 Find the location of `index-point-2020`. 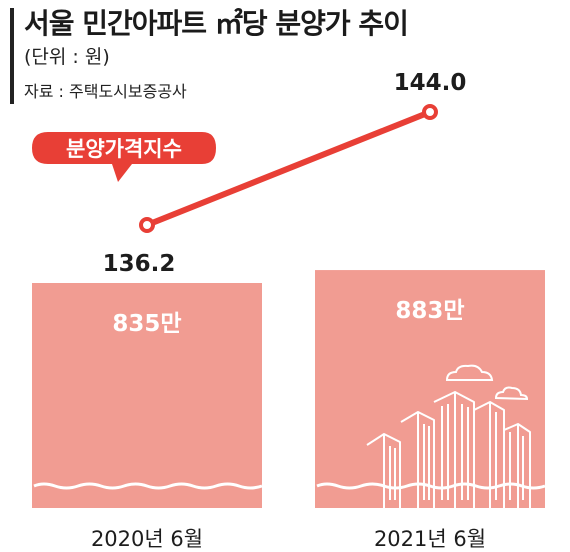

index-point-2020 is located at coordinates (147, 225).